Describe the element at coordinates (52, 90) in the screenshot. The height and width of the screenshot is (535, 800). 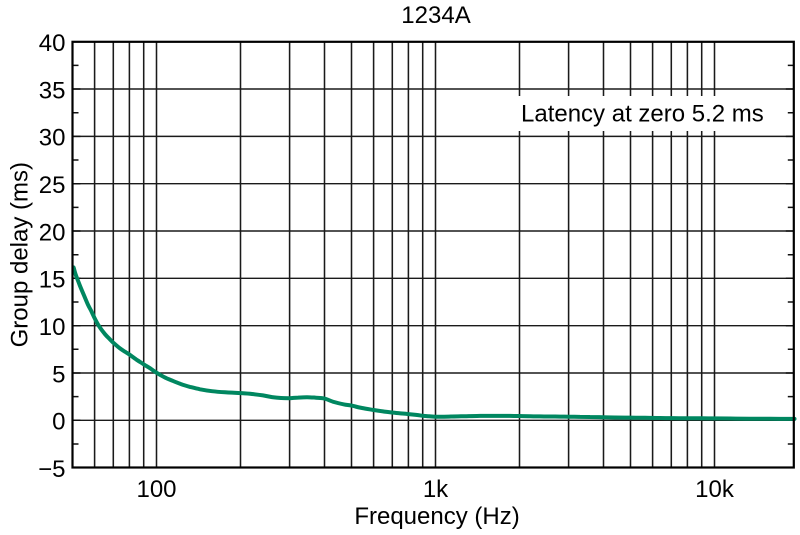
I see `svg-text: 35` at that location.